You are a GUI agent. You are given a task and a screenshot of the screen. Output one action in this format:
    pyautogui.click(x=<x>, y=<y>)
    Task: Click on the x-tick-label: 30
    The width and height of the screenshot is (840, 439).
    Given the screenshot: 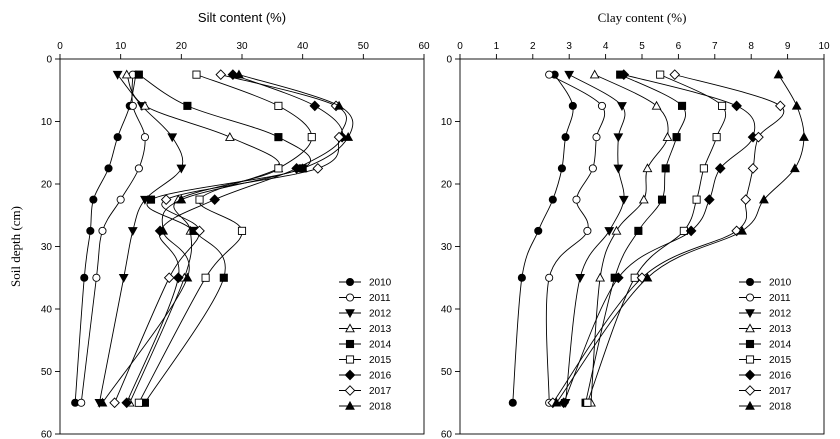 What is the action you would take?
    pyautogui.click(x=242, y=46)
    